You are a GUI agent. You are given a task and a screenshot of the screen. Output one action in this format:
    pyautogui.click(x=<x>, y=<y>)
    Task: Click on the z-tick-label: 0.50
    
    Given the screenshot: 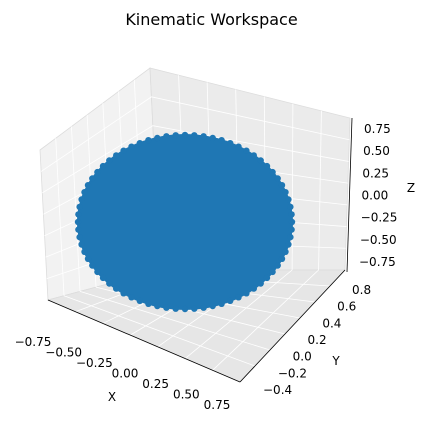 What is the action you would take?
    pyautogui.click(x=376, y=151)
    